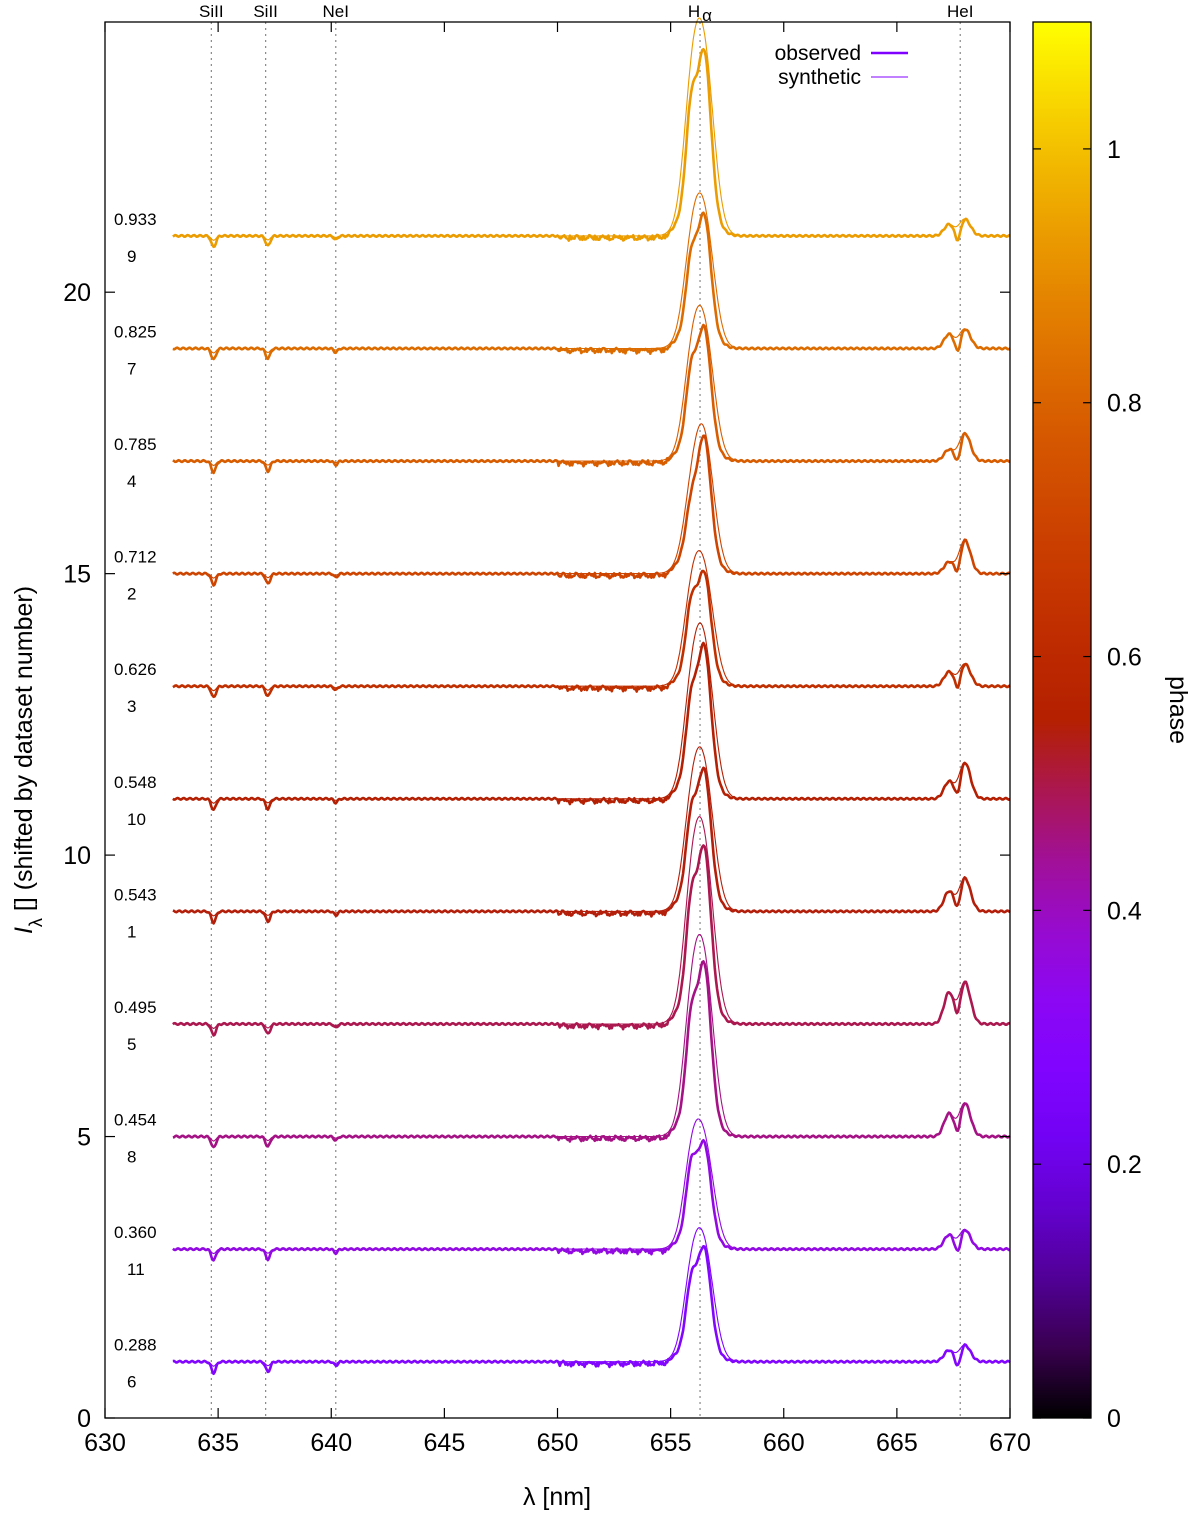 This screenshot has height=1517, width=1200. I want to click on line-marker-label-0: SiII, so click(211, 11).